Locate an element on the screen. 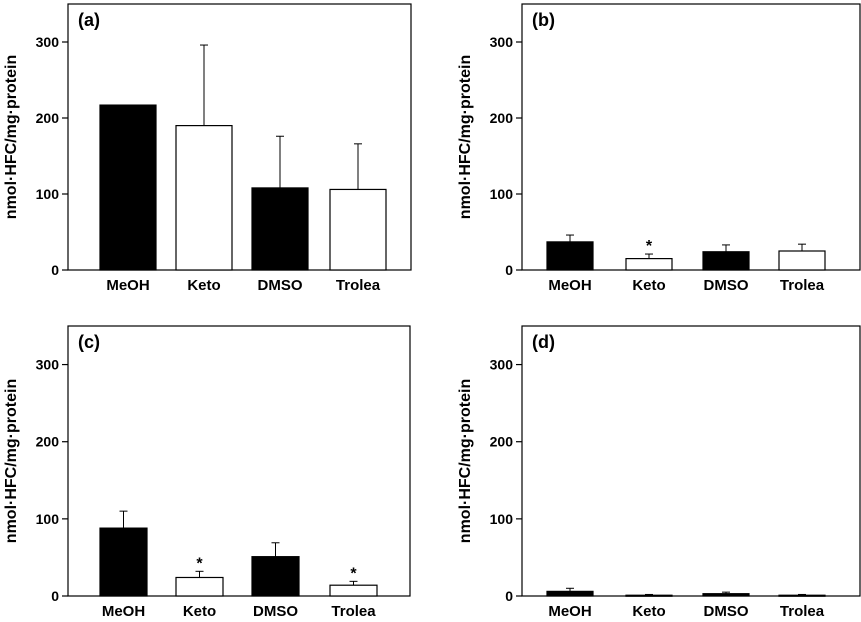 This screenshot has width=861, height=622. panel-label: (c) is located at coordinates (89, 342).